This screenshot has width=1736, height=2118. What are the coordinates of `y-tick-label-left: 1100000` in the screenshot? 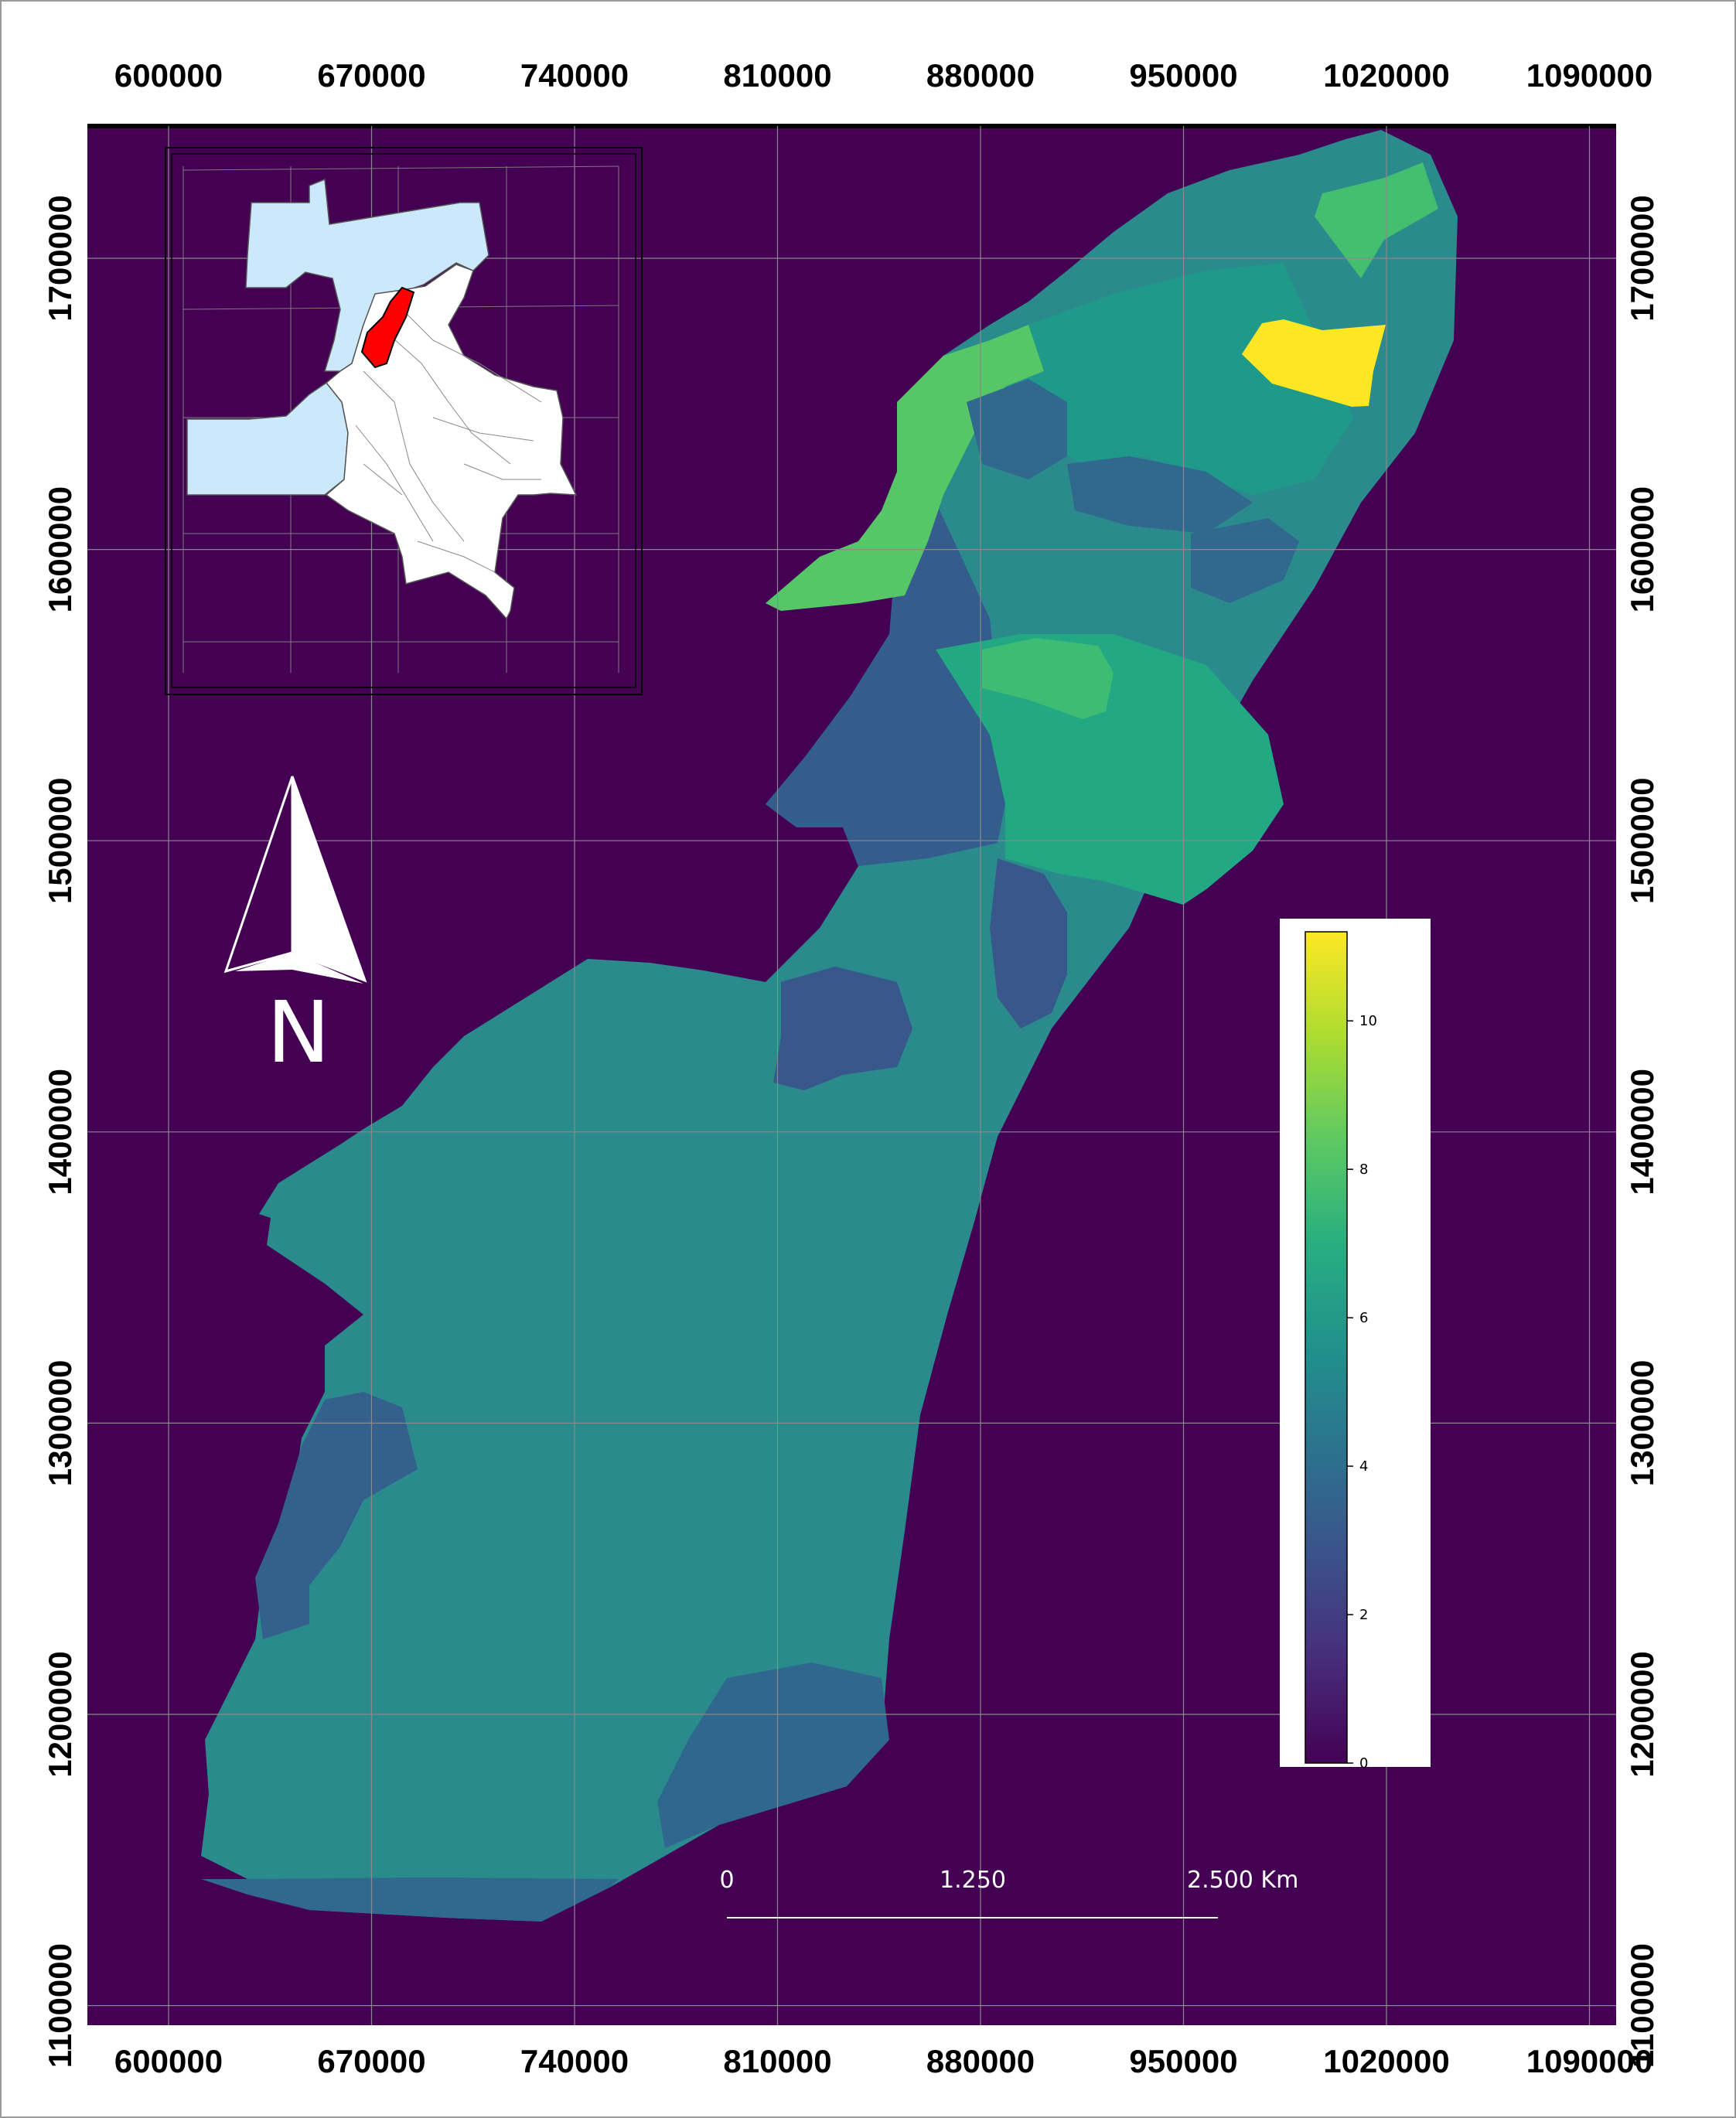 It's located at (60, 2005).